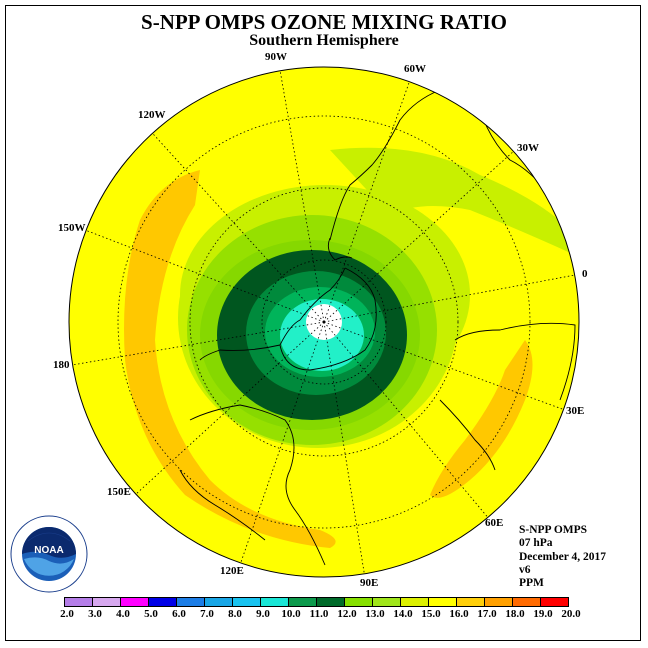  I want to click on lon-label-90w: 90W, so click(276, 57).